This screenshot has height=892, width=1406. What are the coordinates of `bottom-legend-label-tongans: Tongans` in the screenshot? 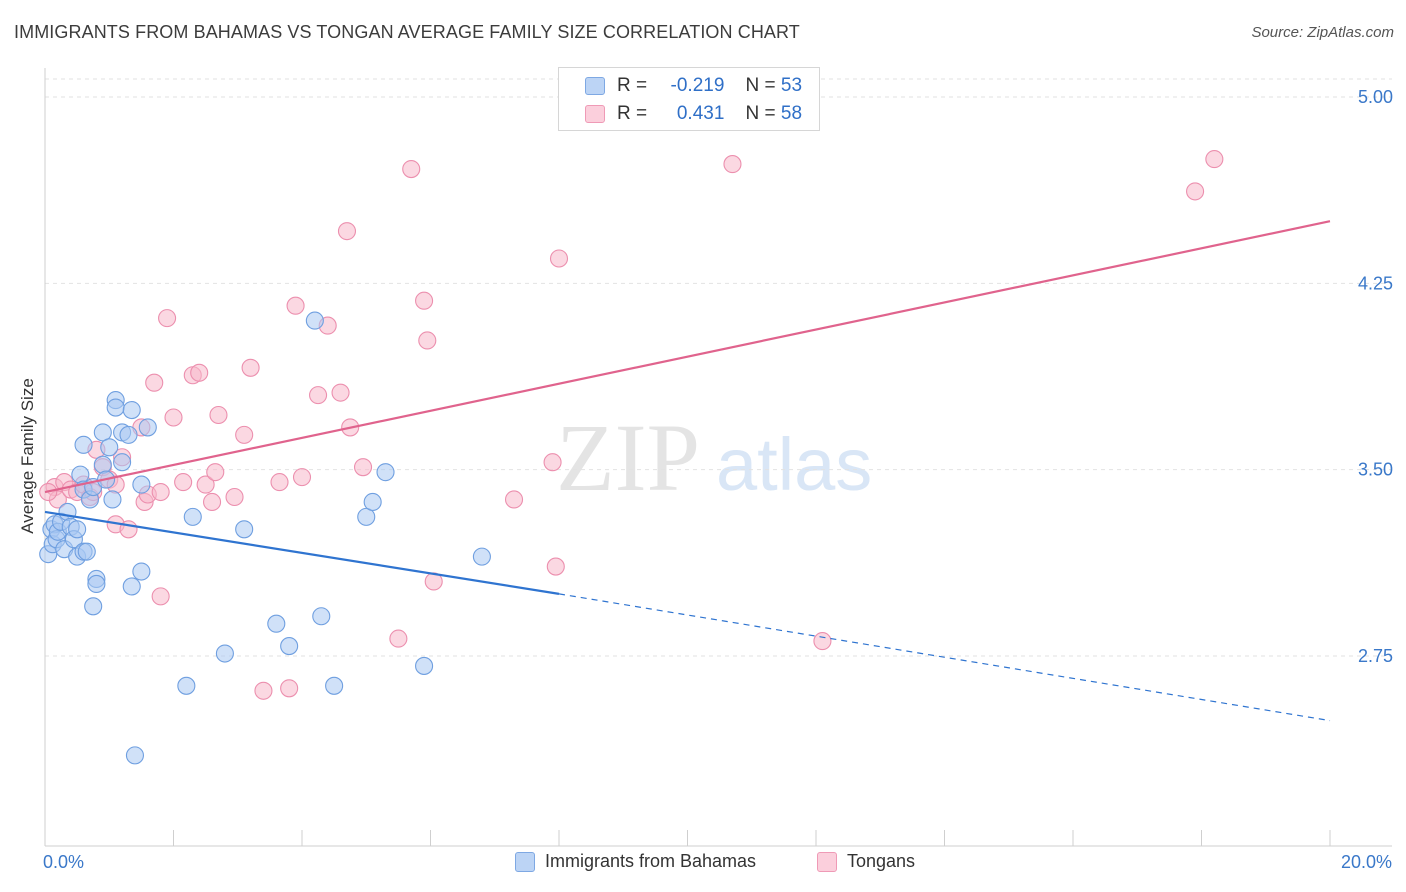 It's located at (881, 861).